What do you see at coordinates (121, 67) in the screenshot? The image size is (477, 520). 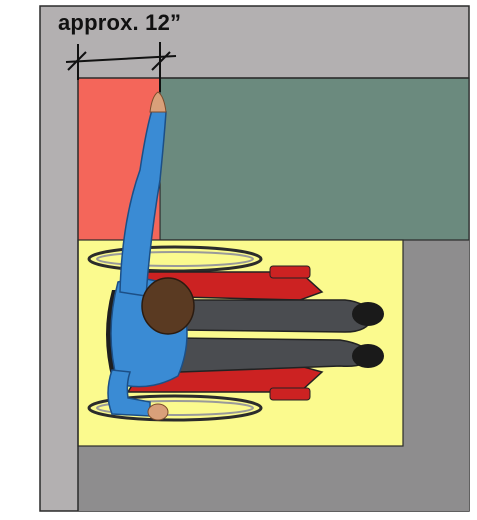 I see `dimension-arrow-icon` at bounding box center [121, 67].